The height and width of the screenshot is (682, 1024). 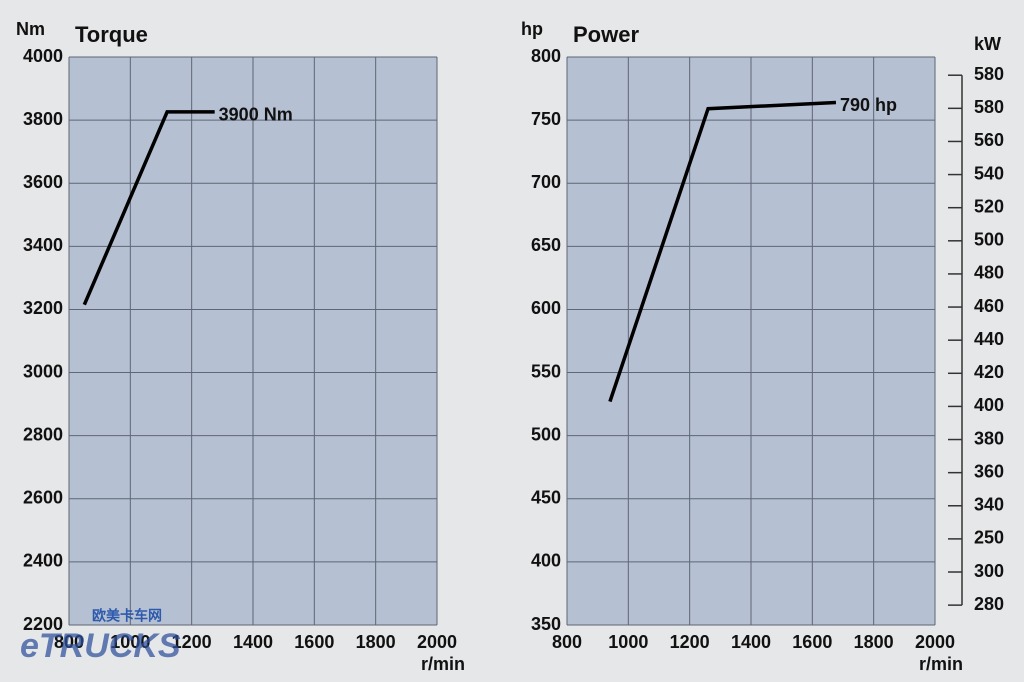 What do you see at coordinates (532, 29) in the screenshot?
I see `y-axis-label: hp` at bounding box center [532, 29].